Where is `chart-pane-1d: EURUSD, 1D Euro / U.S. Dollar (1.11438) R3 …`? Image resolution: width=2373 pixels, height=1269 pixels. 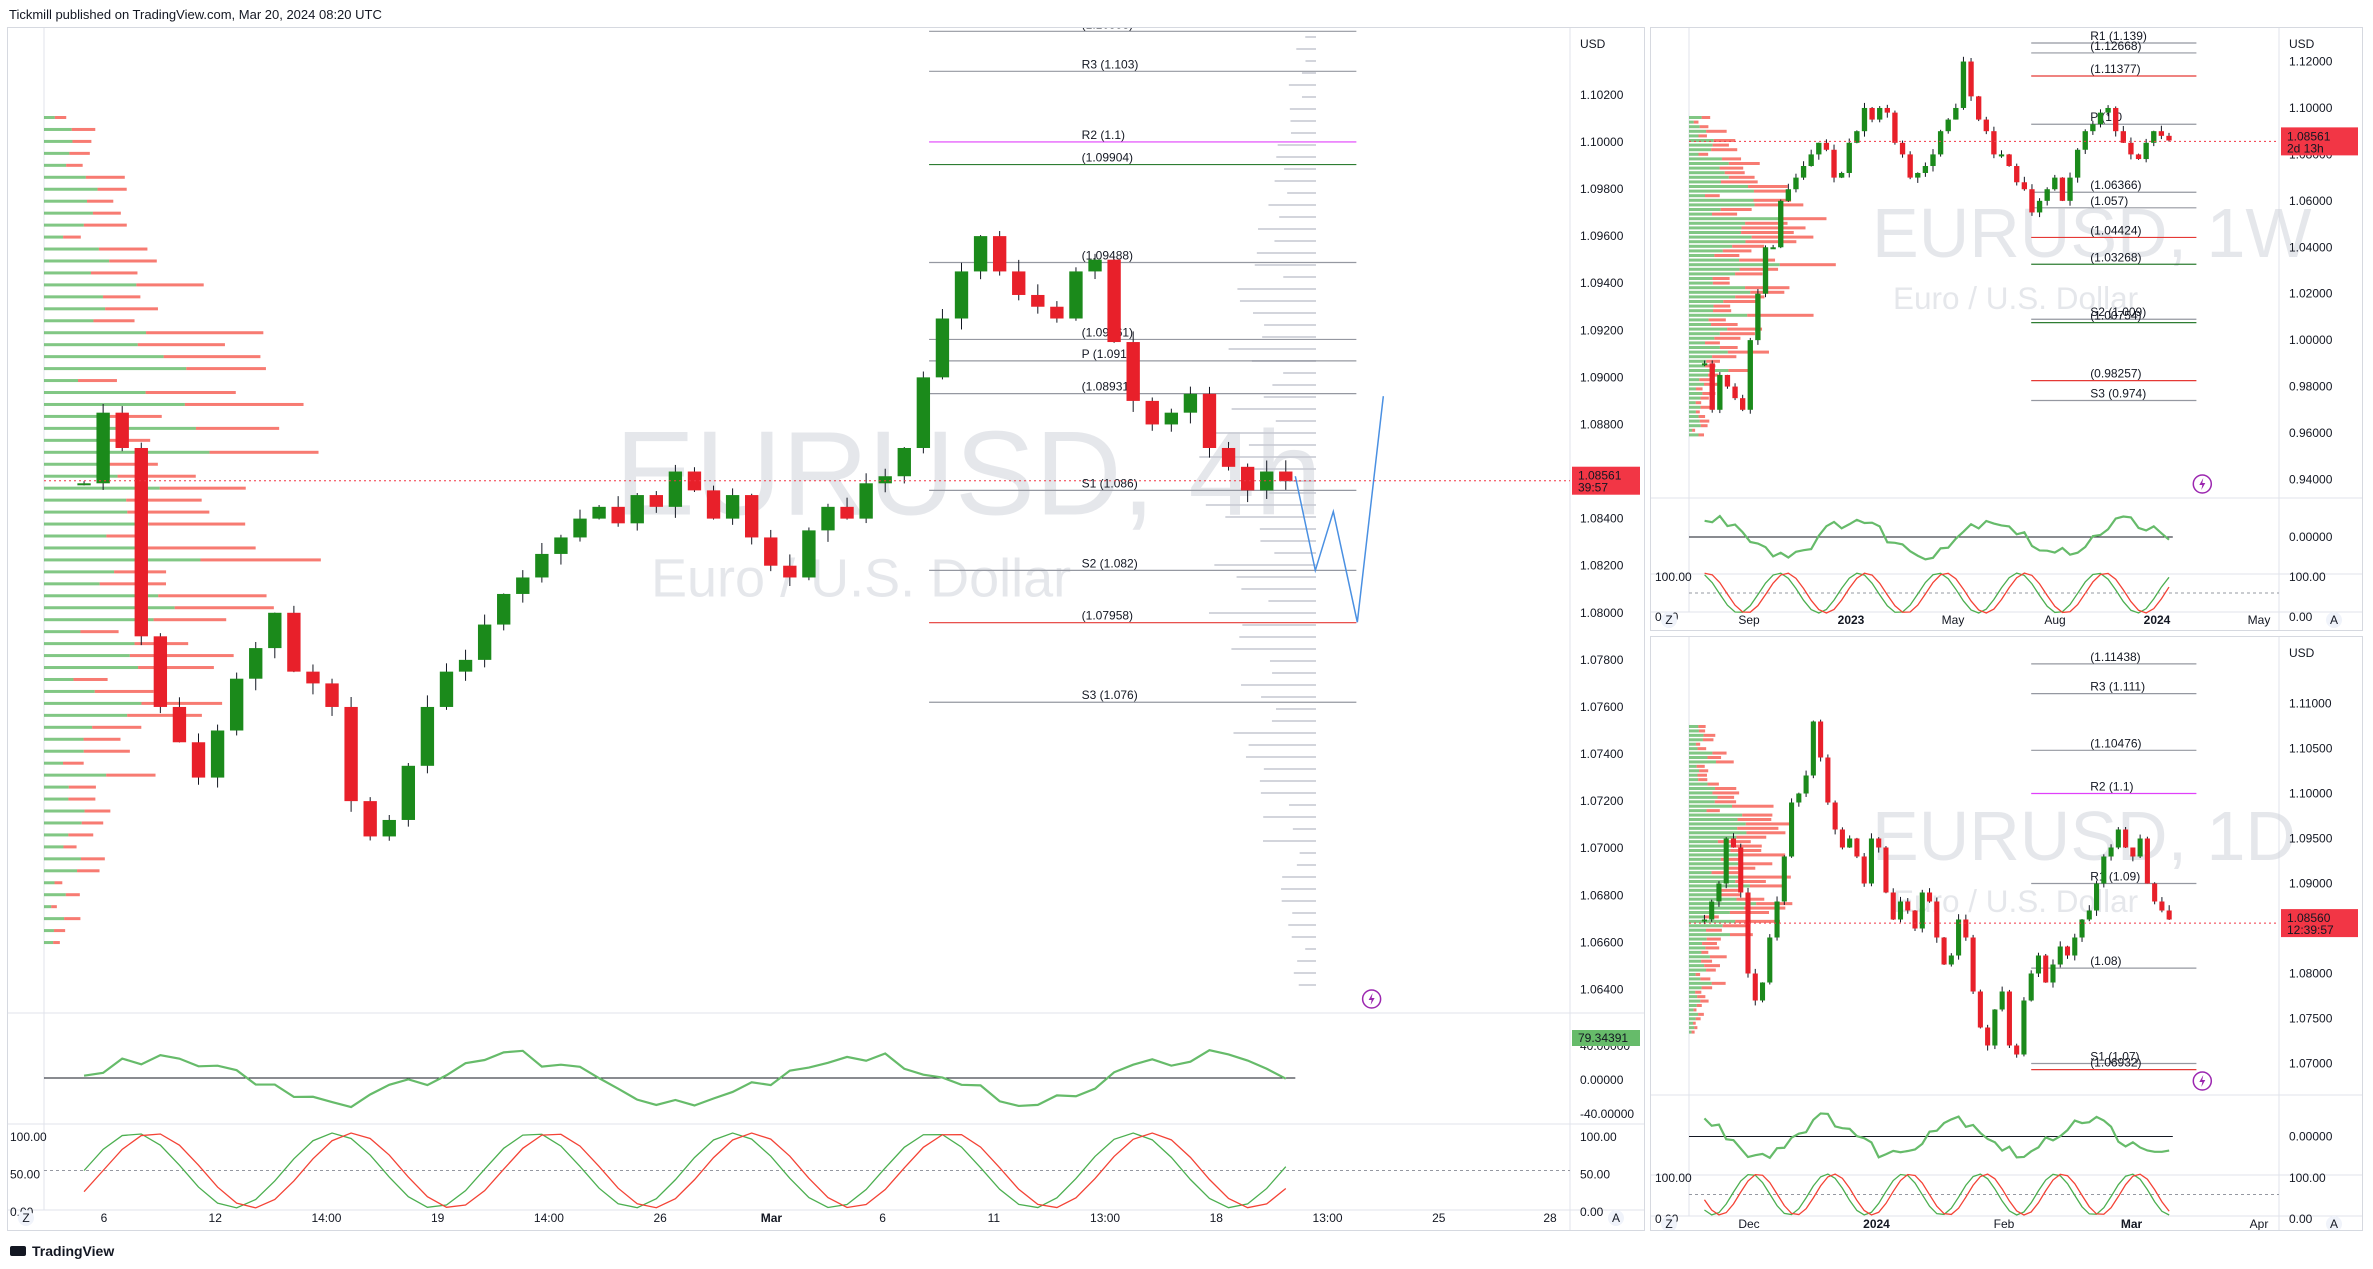 chart-pane-1d: EURUSD, 1D Euro / U.S. Dollar (1.11438) R3 … is located at coordinates (2006, 933).